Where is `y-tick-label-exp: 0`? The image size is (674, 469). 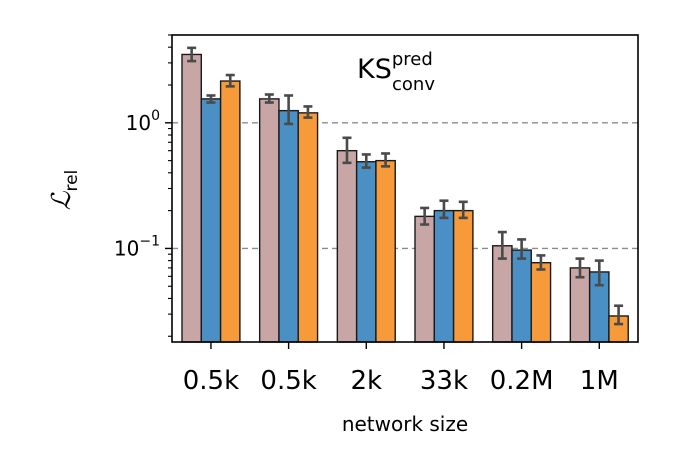 y-tick-label-exp: 0 is located at coordinates (155, 116).